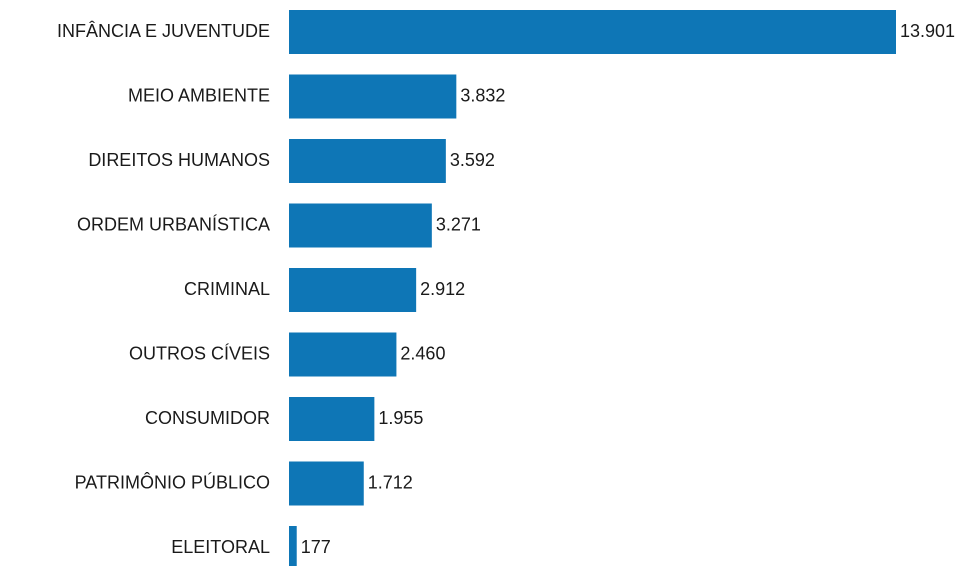  I want to click on value-label: 2.460, so click(422, 353).